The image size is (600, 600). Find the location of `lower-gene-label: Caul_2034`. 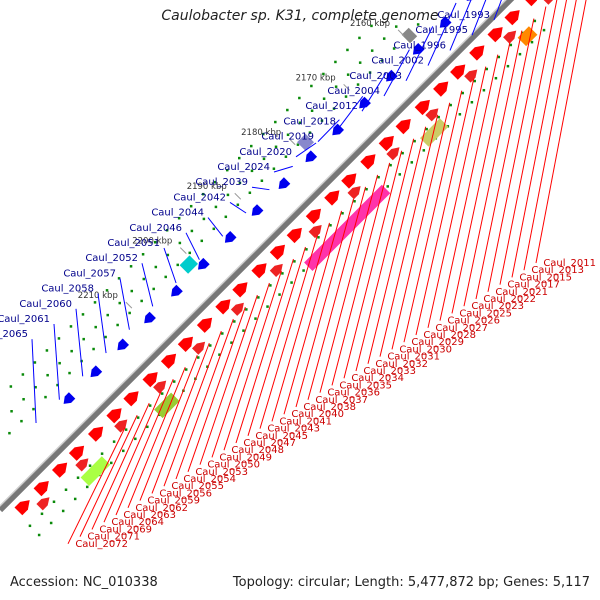

lower-gene-label: Caul_2034 is located at coordinates (377, 378).